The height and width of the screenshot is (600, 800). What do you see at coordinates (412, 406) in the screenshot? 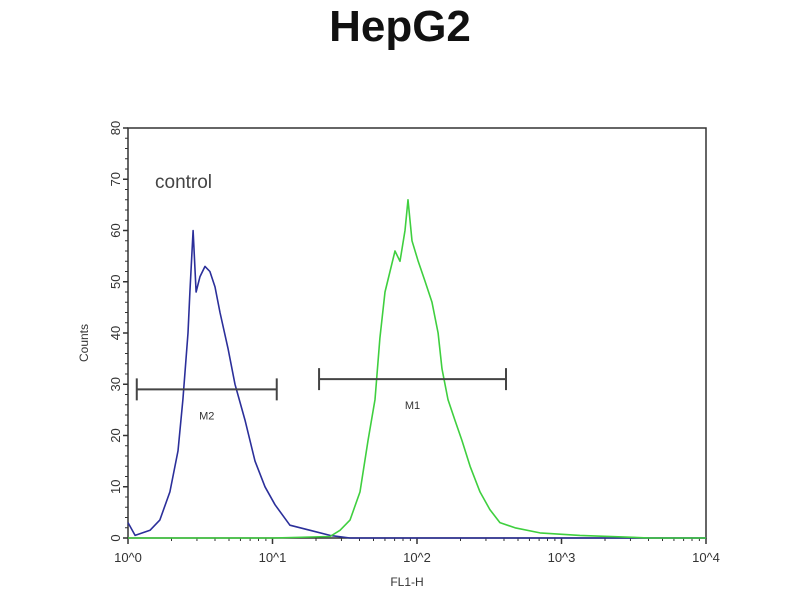
I see `marker-label-M1: M1` at bounding box center [412, 406].